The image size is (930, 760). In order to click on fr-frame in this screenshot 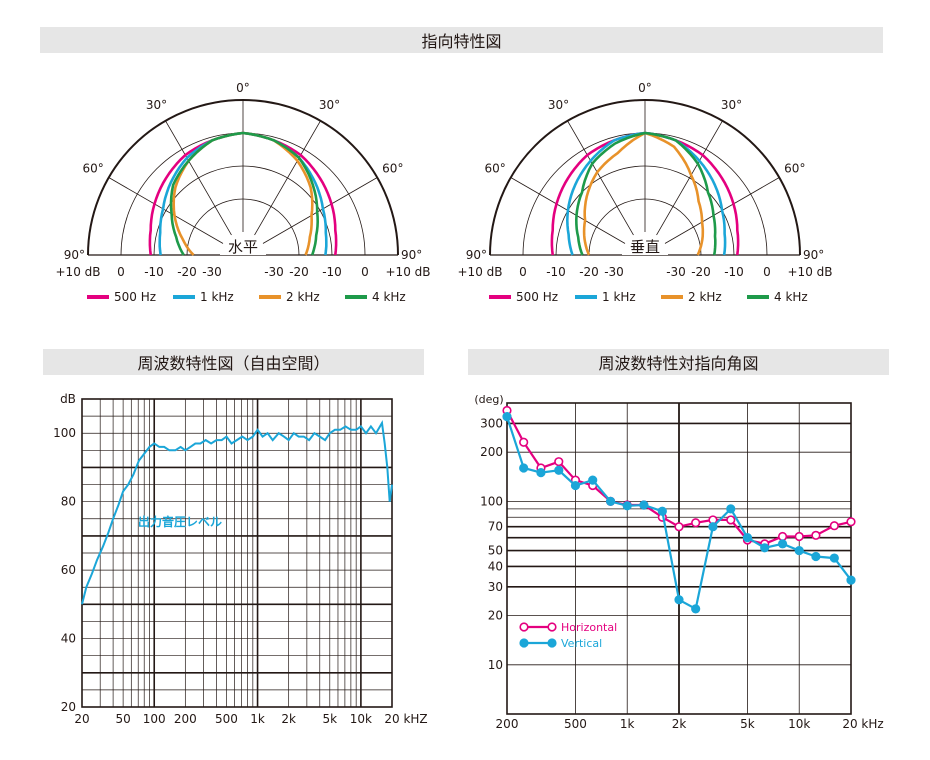, I will do `click(237, 553)`.